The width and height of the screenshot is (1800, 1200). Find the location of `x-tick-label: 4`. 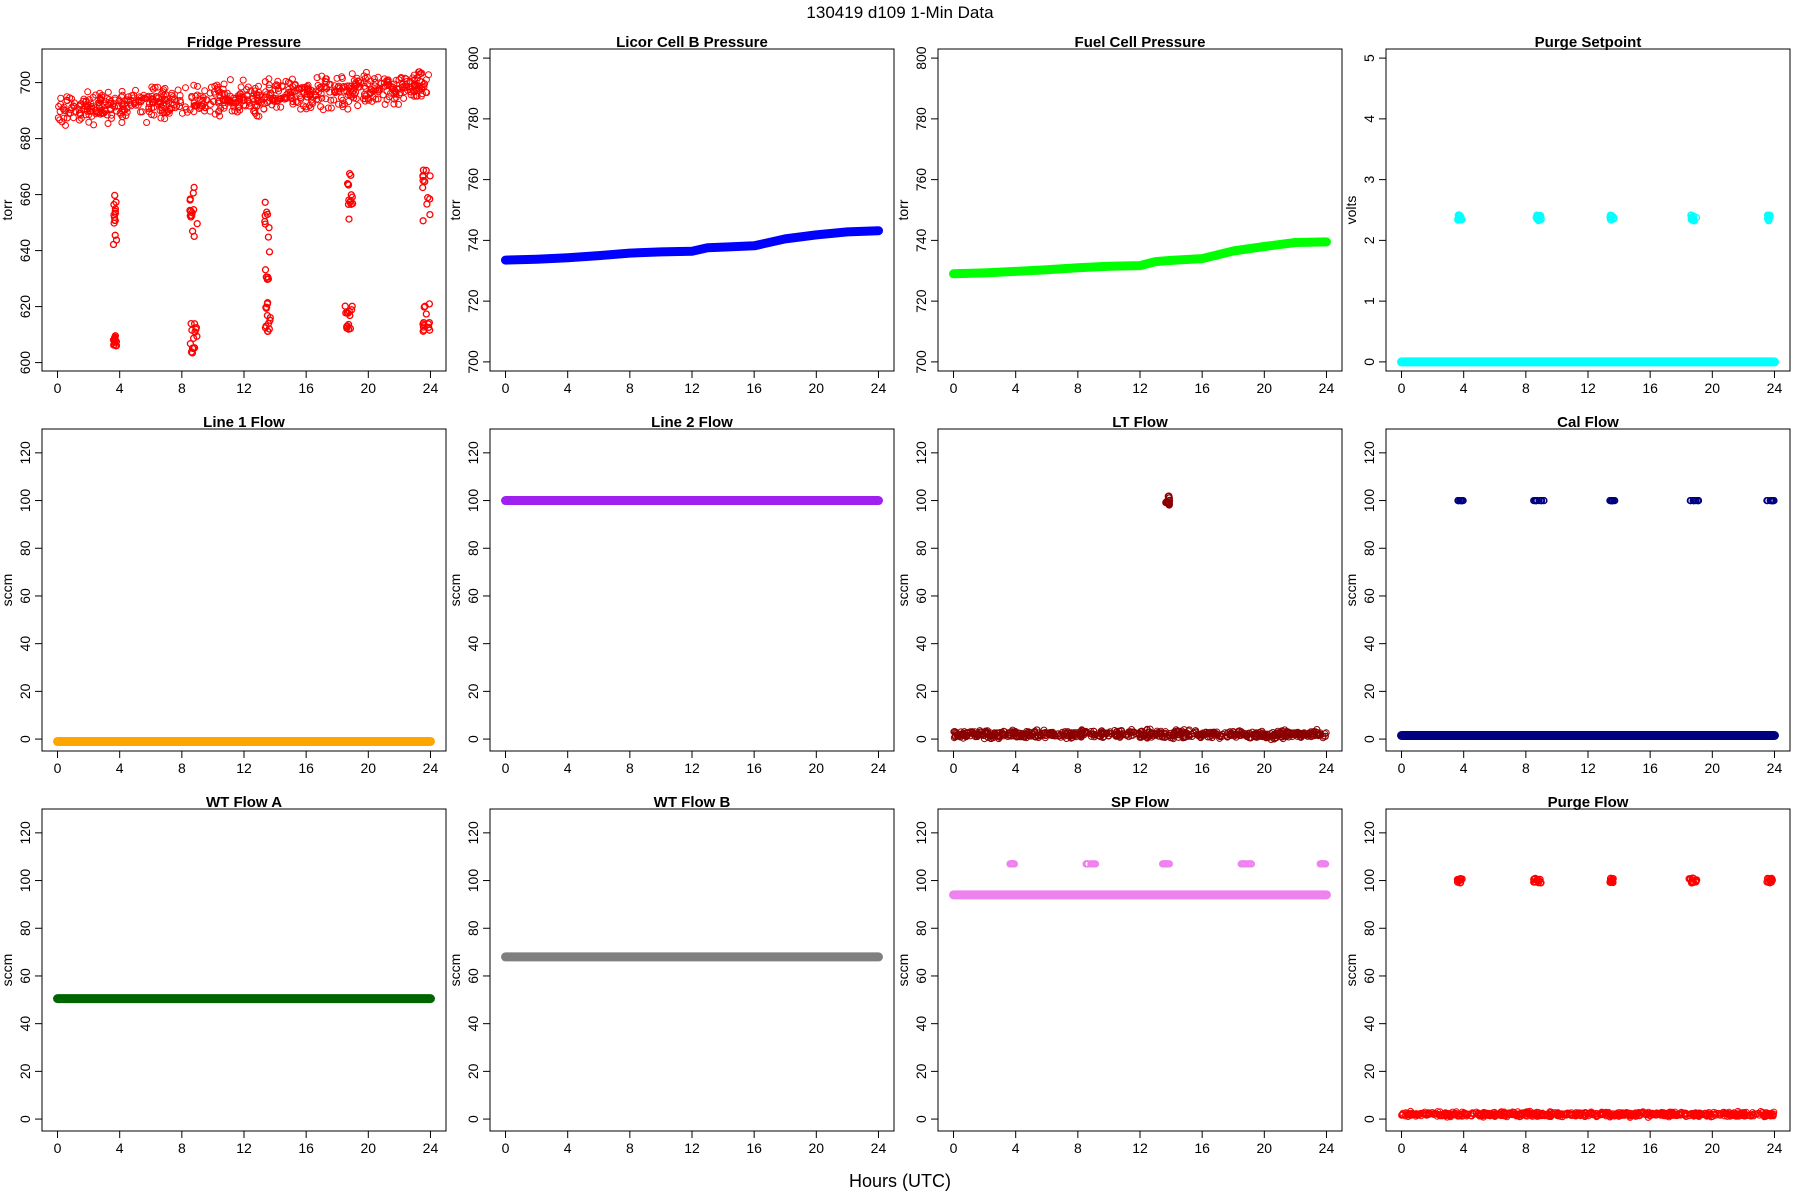

x-tick-label: 4 is located at coordinates (120, 1148).